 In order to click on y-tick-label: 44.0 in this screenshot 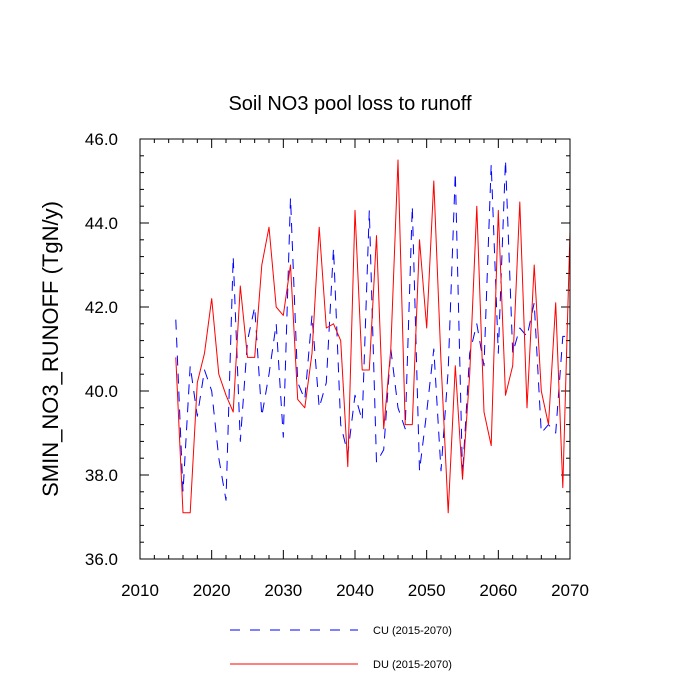, I will do `click(101, 223)`.